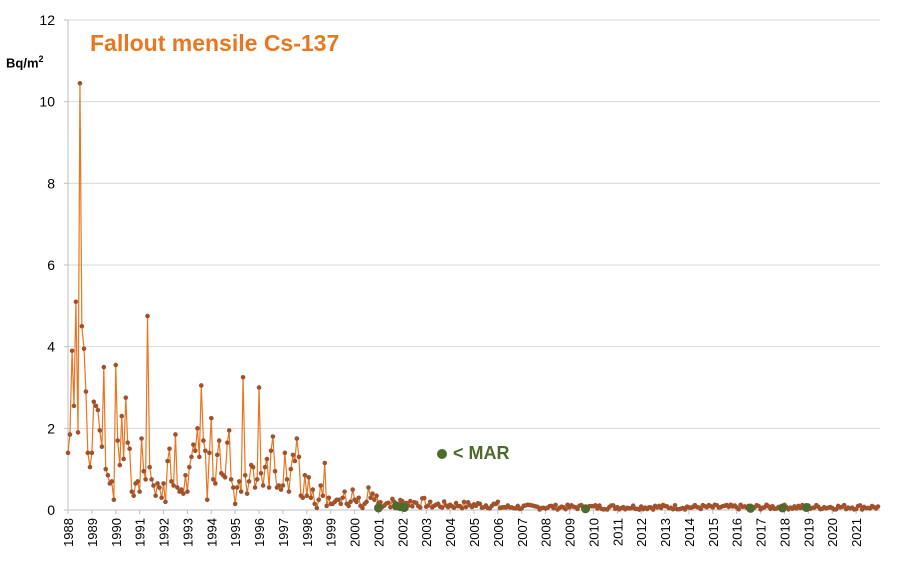 The width and height of the screenshot is (900, 588). What do you see at coordinates (187, 532) in the screenshot?
I see `x-tick-label: 1993` at bounding box center [187, 532].